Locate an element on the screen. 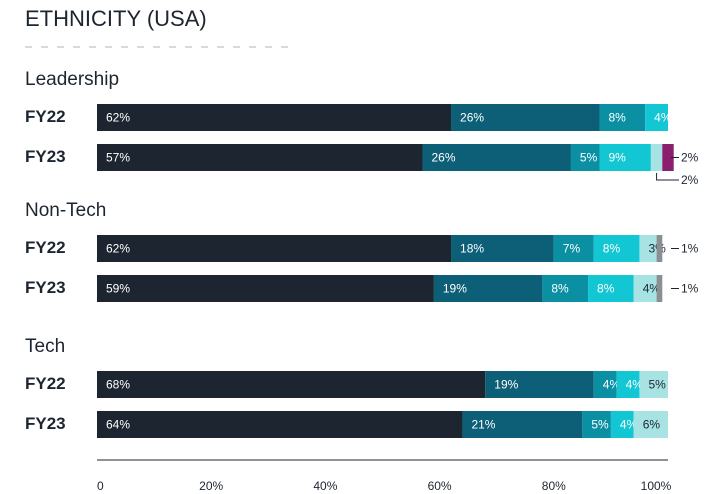 Image resolution: width=726 pixels, height=494 pixels. x-tick-label: 0 is located at coordinates (100, 486).